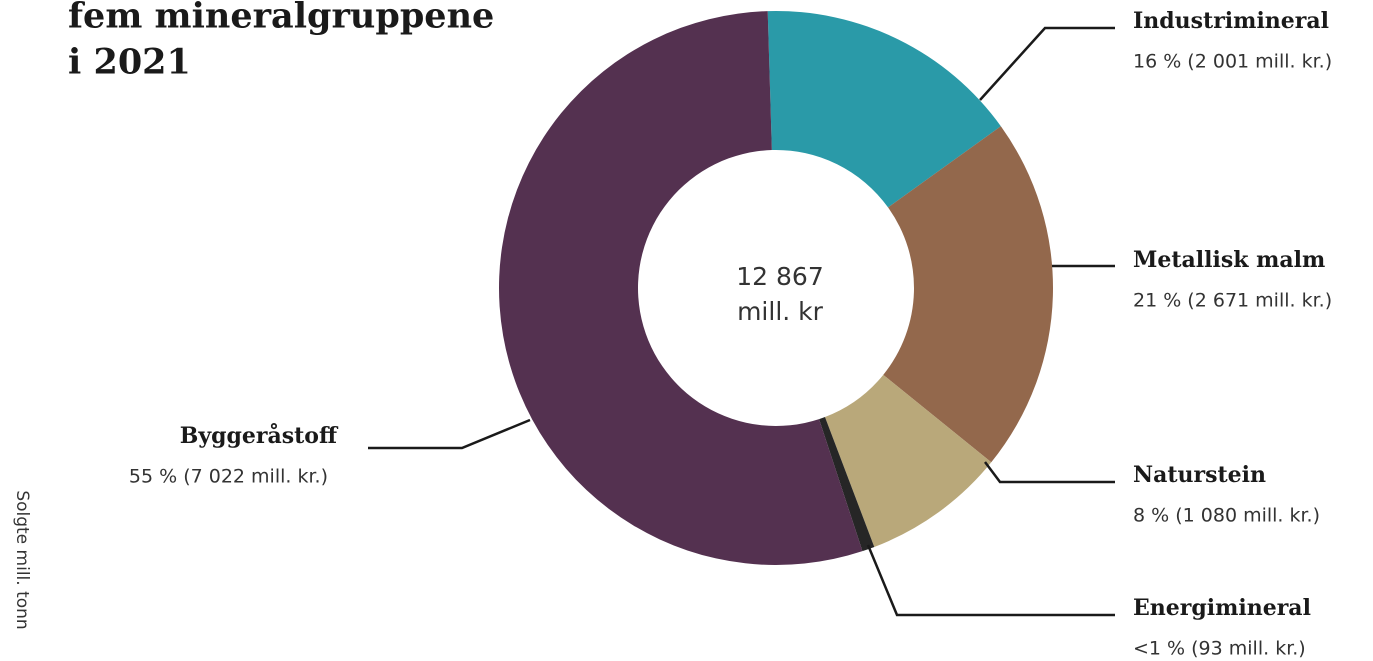  Describe the element at coordinates (1219, 649) in the screenshot. I see `value-label: <1 % (93 mill. kr.)` at that location.